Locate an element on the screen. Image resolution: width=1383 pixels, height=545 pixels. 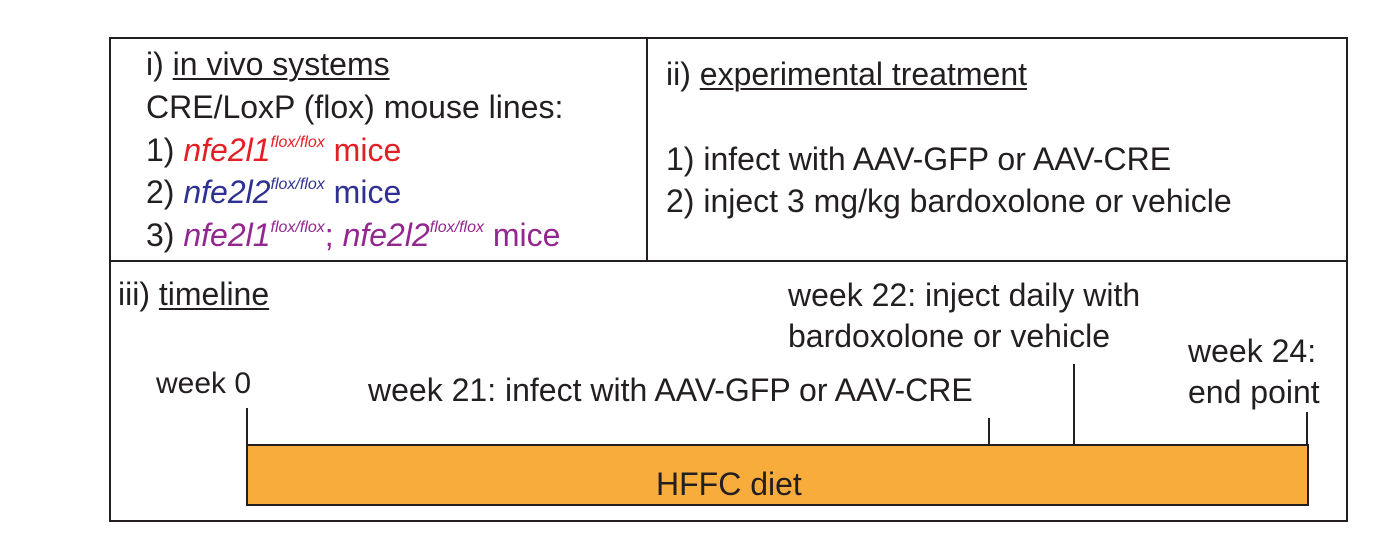
week0-label: week 0 is located at coordinates (204, 383).